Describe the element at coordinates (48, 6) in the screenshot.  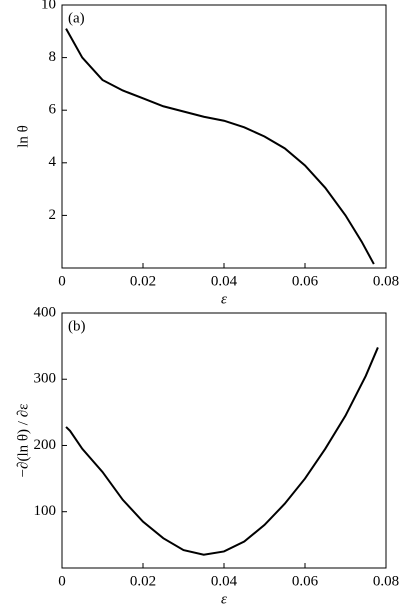
I see `y-tick-label: 10` at that location.